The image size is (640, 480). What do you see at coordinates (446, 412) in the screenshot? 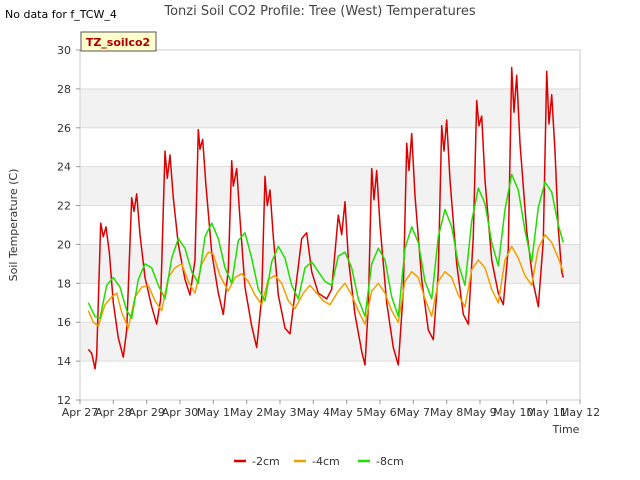
I see `x-tick-label: May 8` at bounding box center [446, 412].